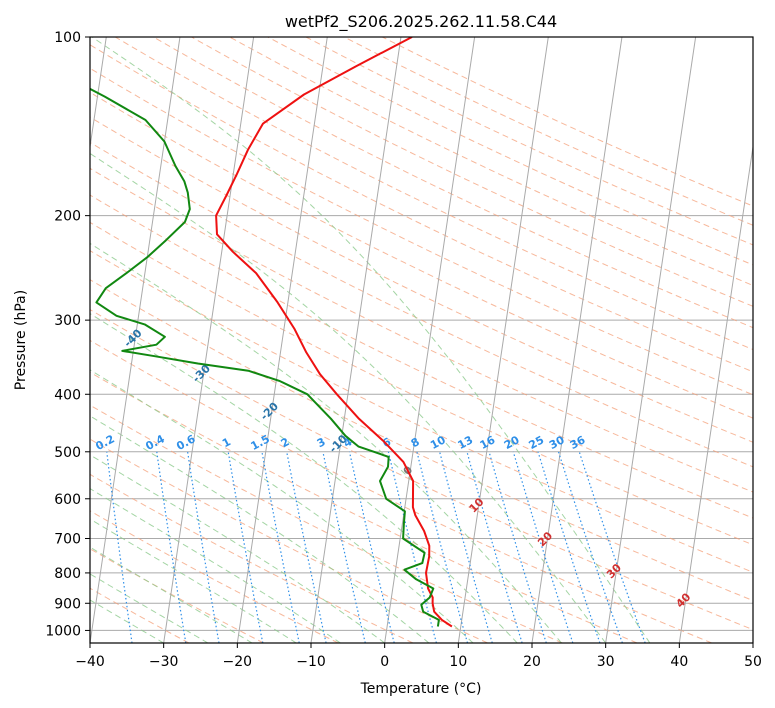 Image resolution: width=775 pixels, height=708 pixels. What do you see at coordinates (458, 662) in the screenshot?
I see `x-tick-label: 10` at bounding box center [458, 662].